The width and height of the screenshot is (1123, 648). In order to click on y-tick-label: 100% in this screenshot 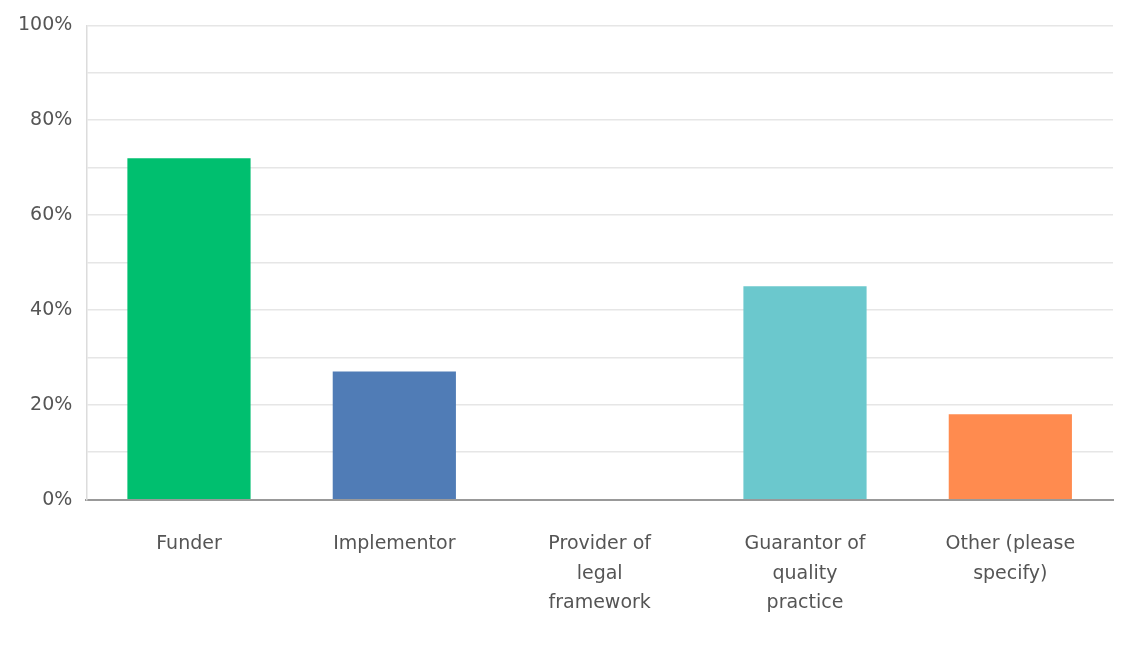, I will do `click(45, 23)`.